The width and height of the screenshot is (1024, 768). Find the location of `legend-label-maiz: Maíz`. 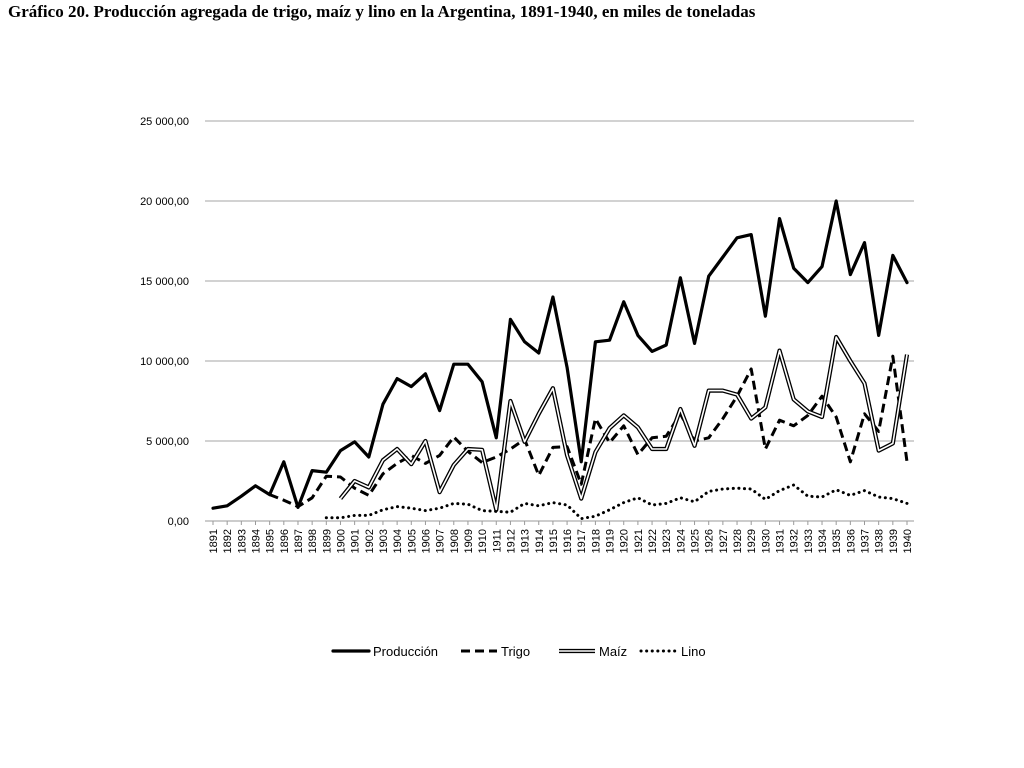

legend-label-maiz: Maíz is located at coordinates (613, 651).